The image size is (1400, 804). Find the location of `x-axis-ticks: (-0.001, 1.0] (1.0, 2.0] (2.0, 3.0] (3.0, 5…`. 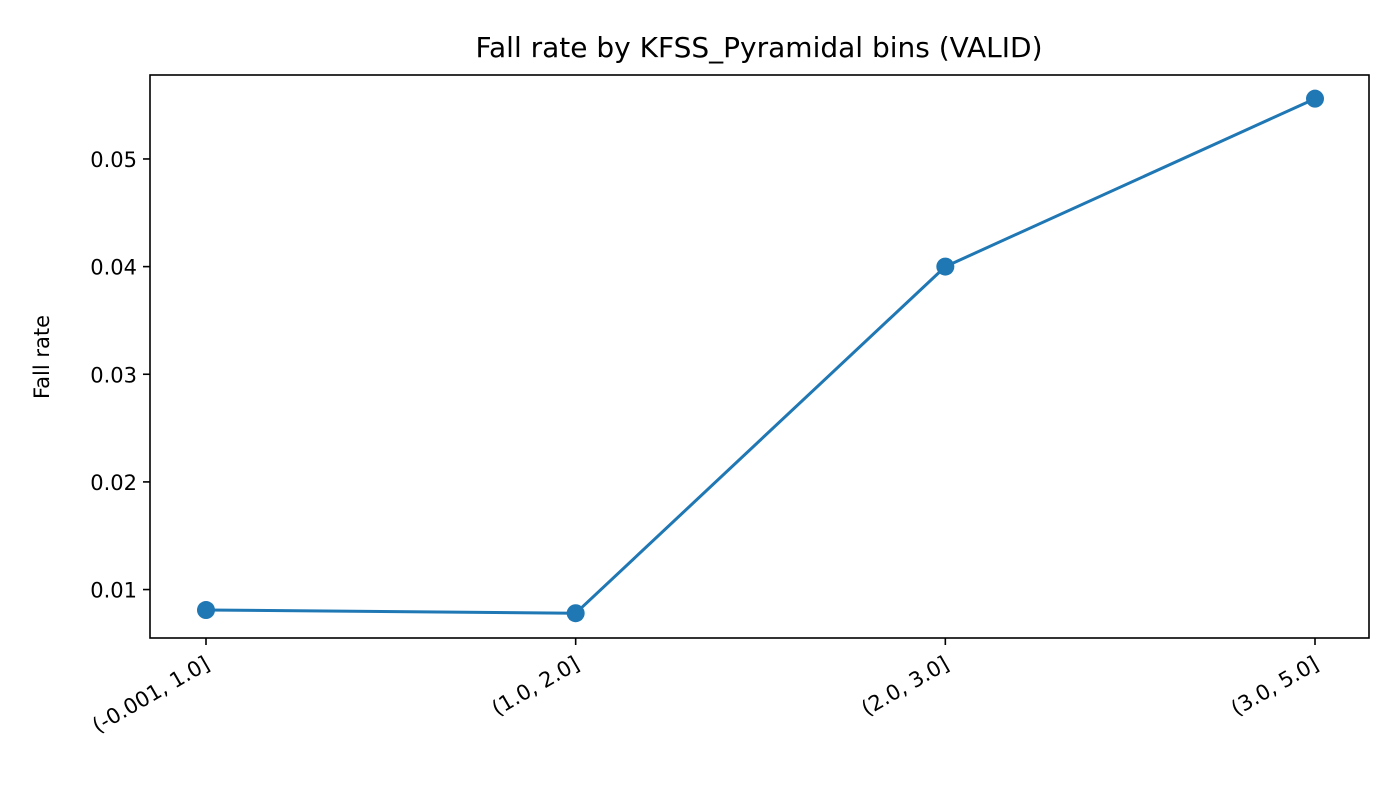

x-axis-ticks: (-0.001, 1.0] (1.0, 2.0] (2.0, 3.0] (3.0, 5… is located at coordinates (705, 688).